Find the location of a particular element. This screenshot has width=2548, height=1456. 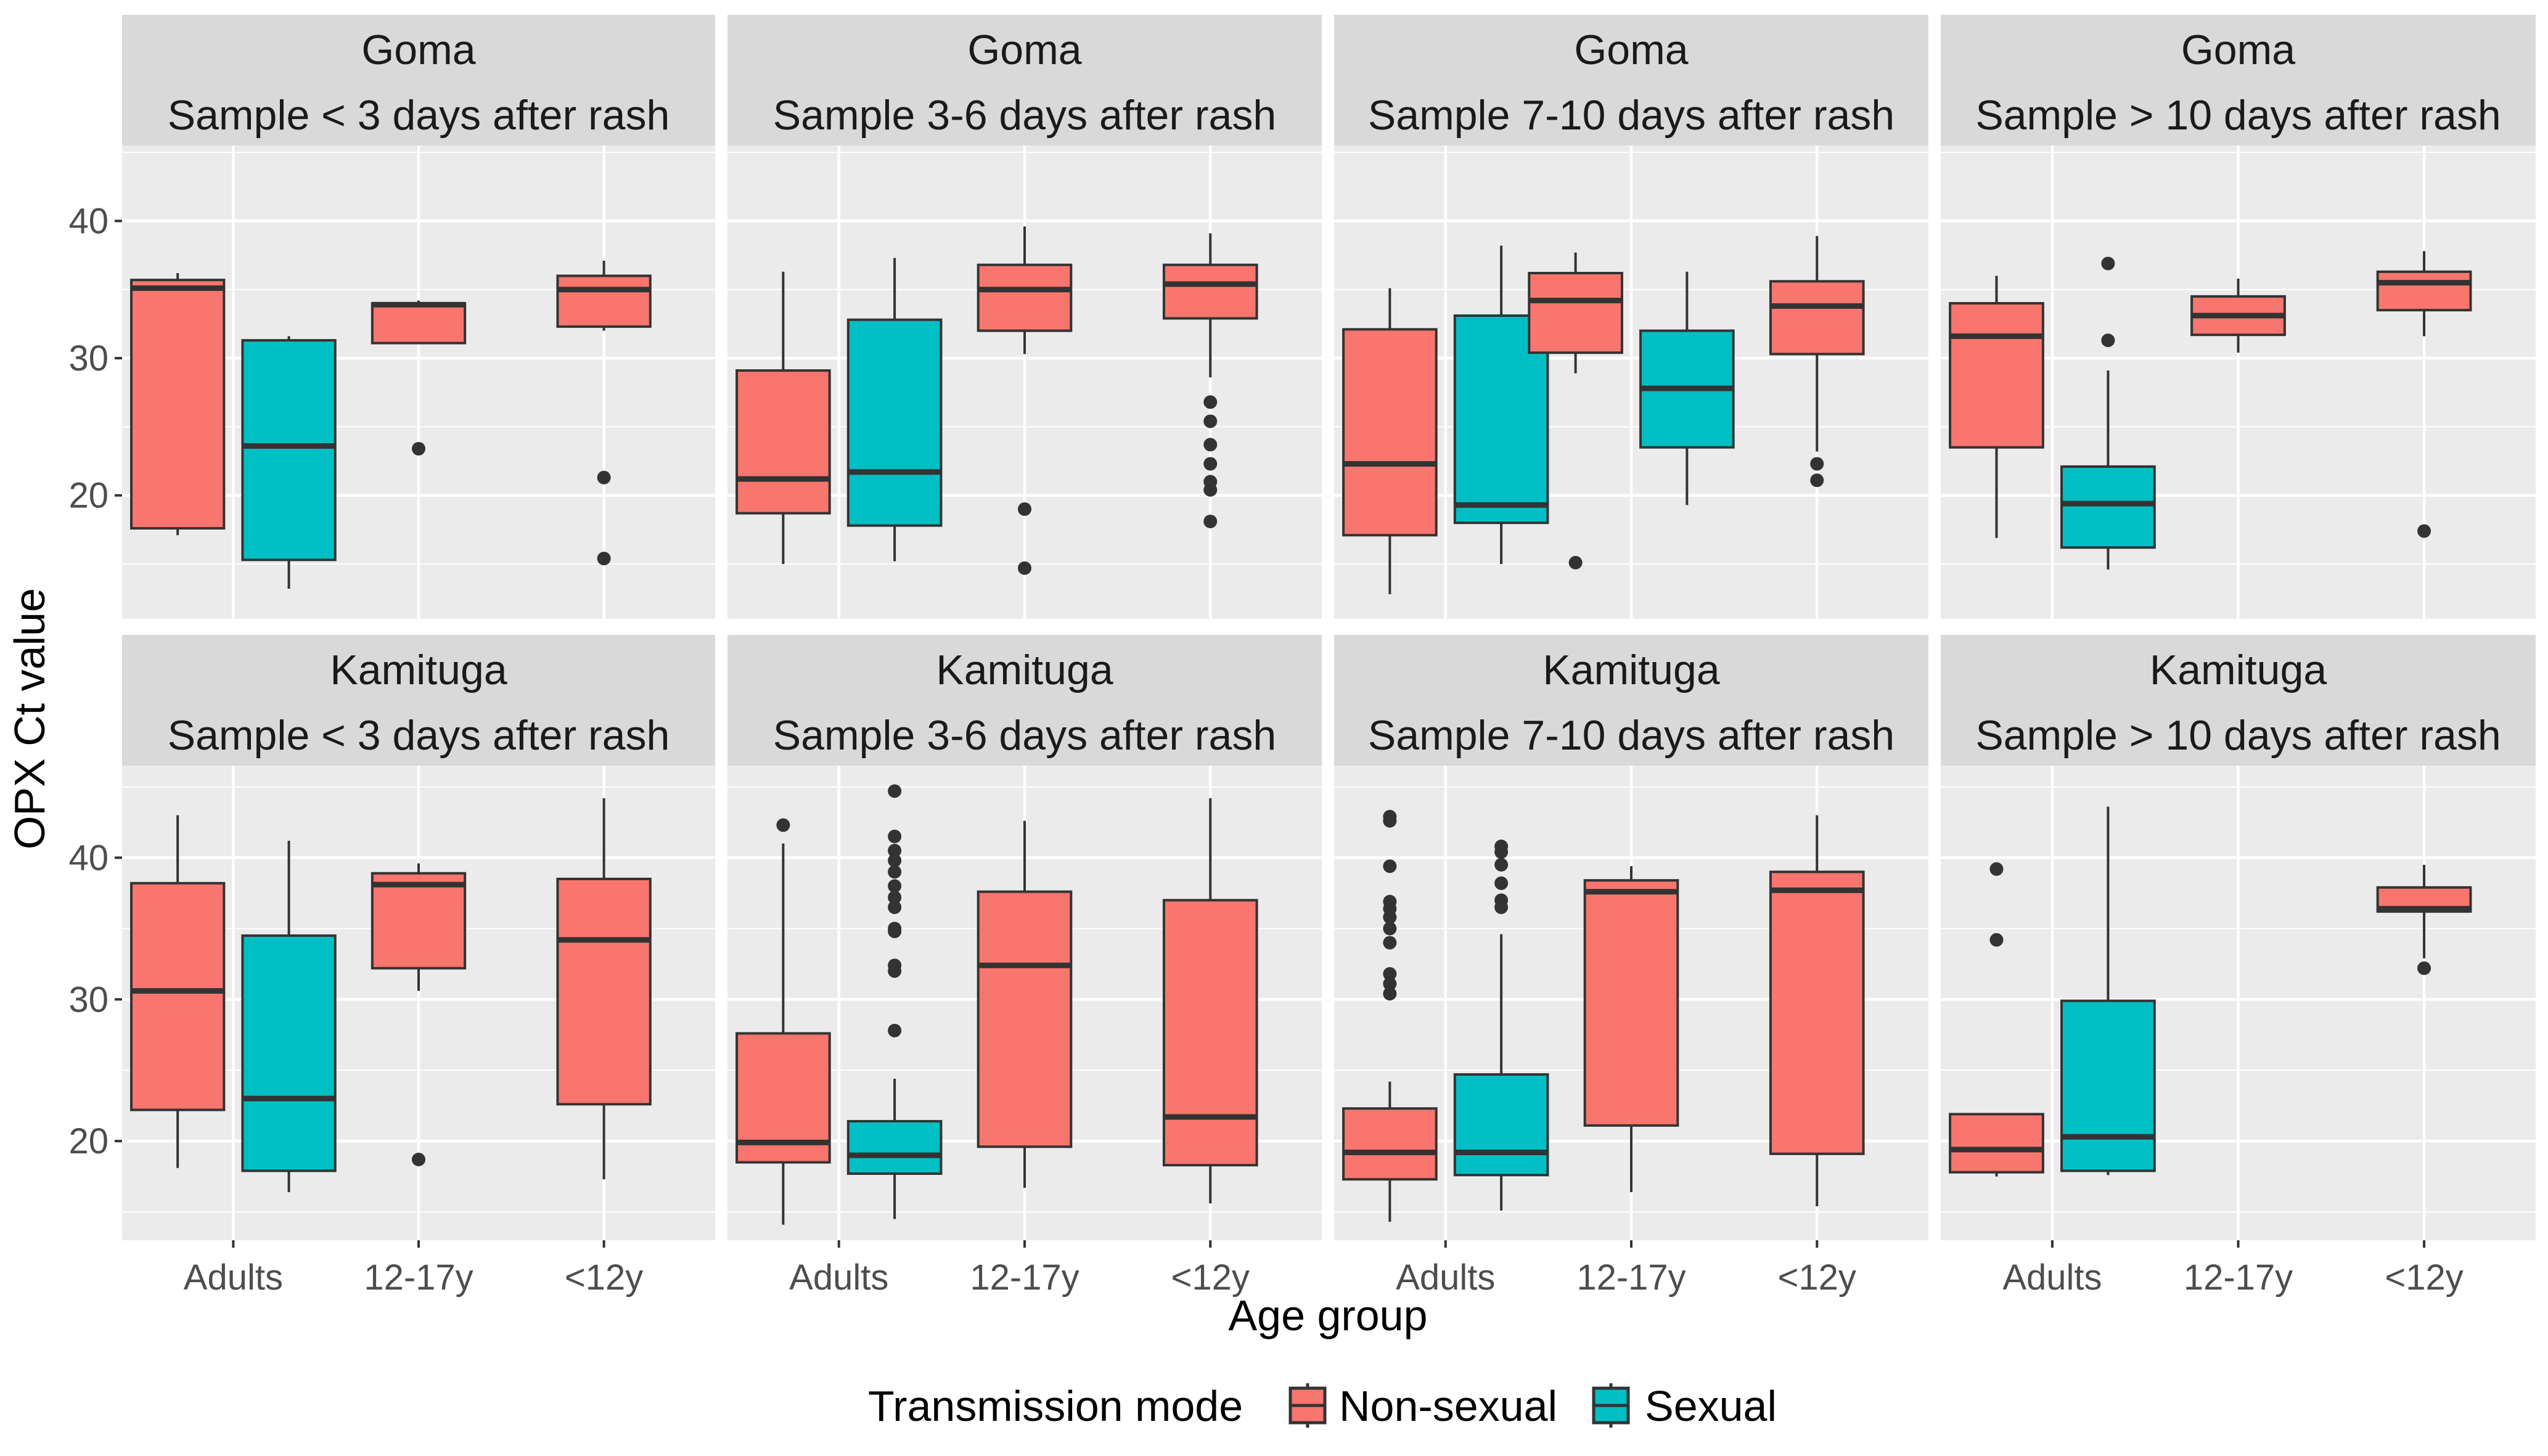

y-axis-title: OPX Ct value is located at coordinates (30, 719).